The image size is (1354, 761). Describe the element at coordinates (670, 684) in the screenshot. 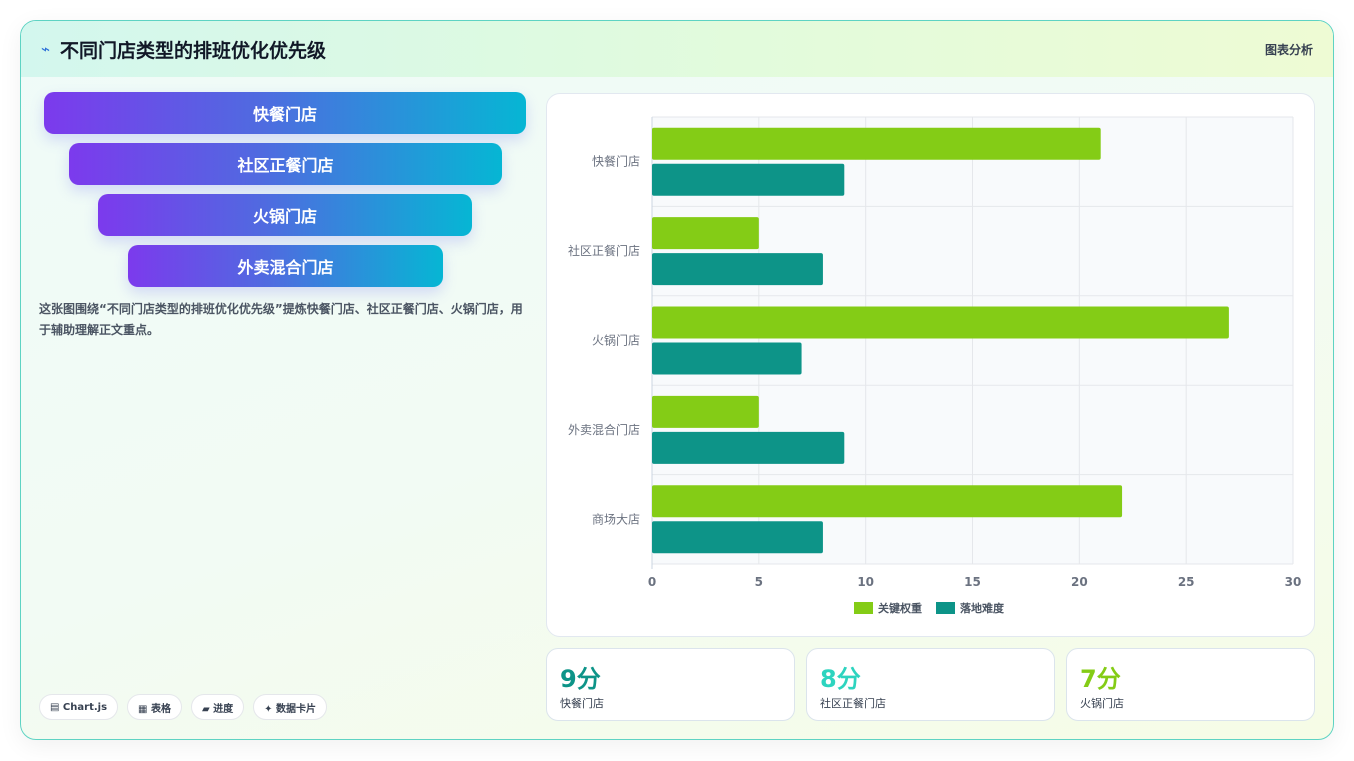

I see `stat-card-1: 9分 快餐门店` at that location.